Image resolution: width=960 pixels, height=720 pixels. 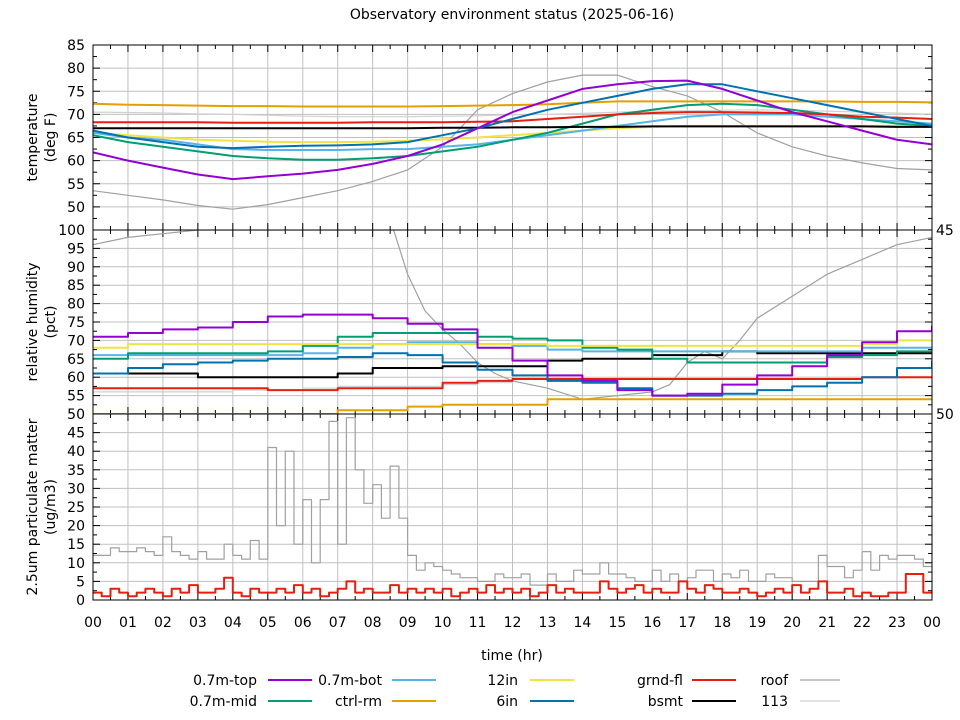 What do you see at coordinates (51, 507) in the screenshot?
I see `y-axis-label-line: (ug/m3)` at bounding box center [51, 507].